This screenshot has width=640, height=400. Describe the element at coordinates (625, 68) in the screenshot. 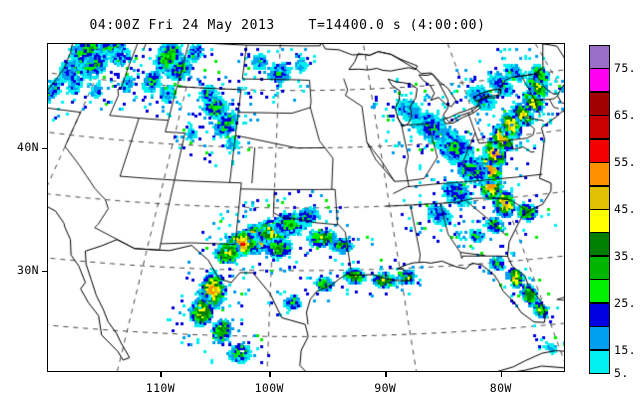

I see `colorbar-tick-75dbz: 75.` at that location.